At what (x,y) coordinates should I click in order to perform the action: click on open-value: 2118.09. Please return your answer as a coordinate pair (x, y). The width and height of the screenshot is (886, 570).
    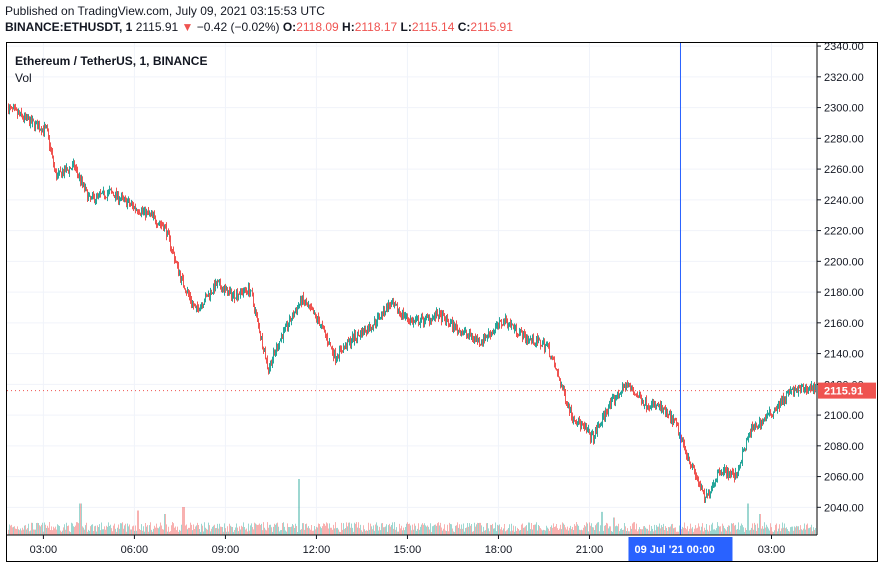
    Looking at the image, I should click on (317, 27).